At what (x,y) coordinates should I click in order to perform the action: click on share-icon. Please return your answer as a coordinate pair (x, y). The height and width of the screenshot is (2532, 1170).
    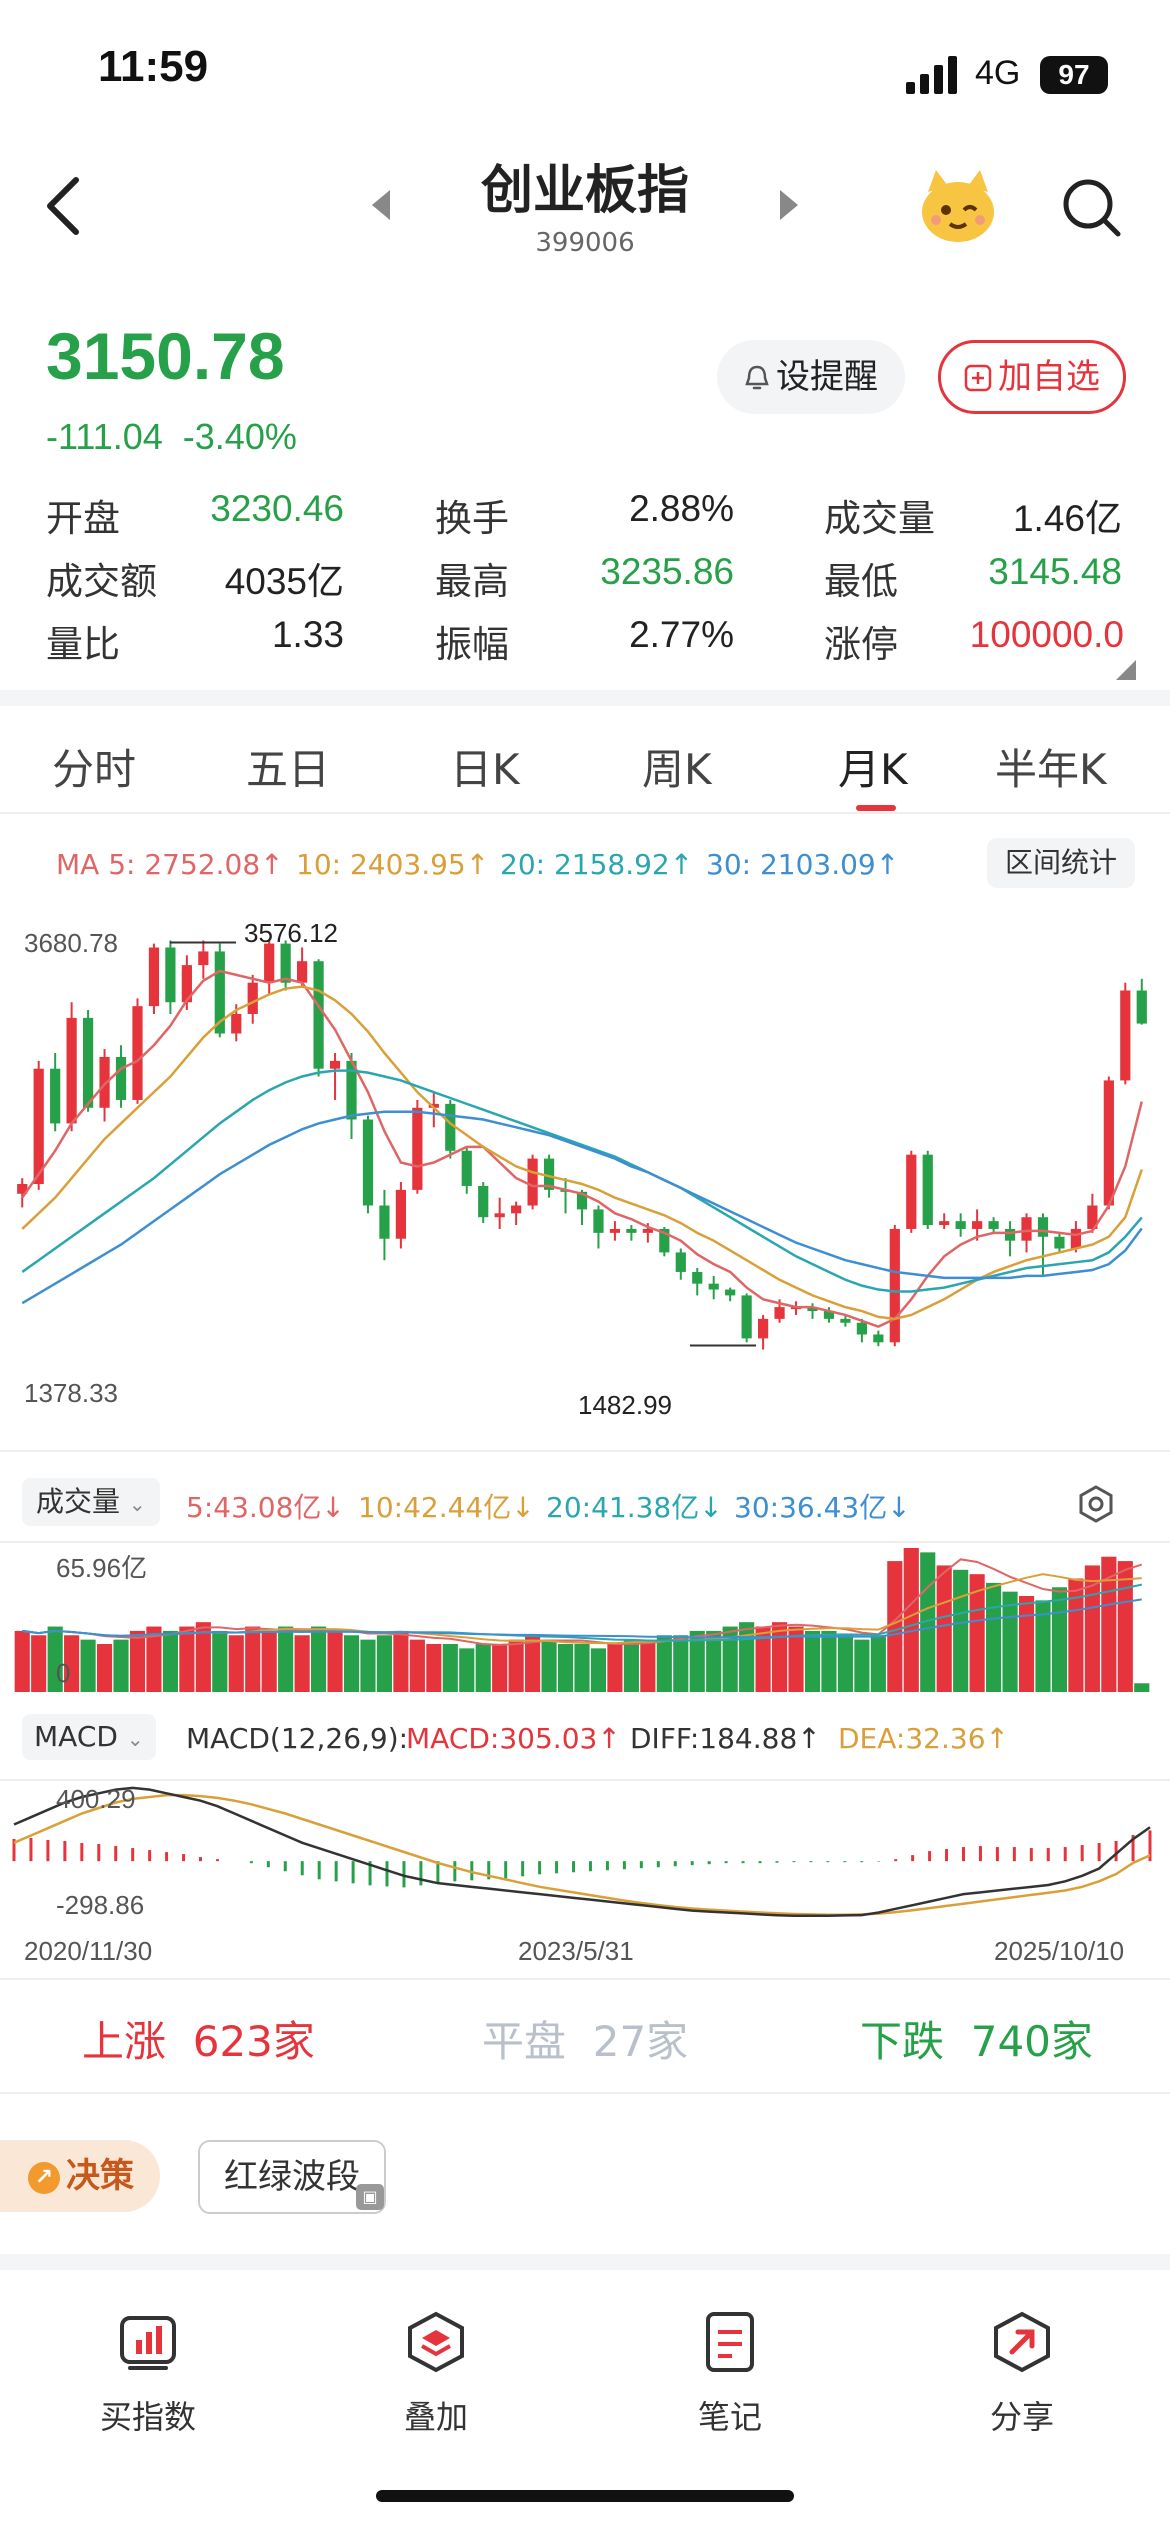
    Looking at the image, I should click on (1022, 2342).